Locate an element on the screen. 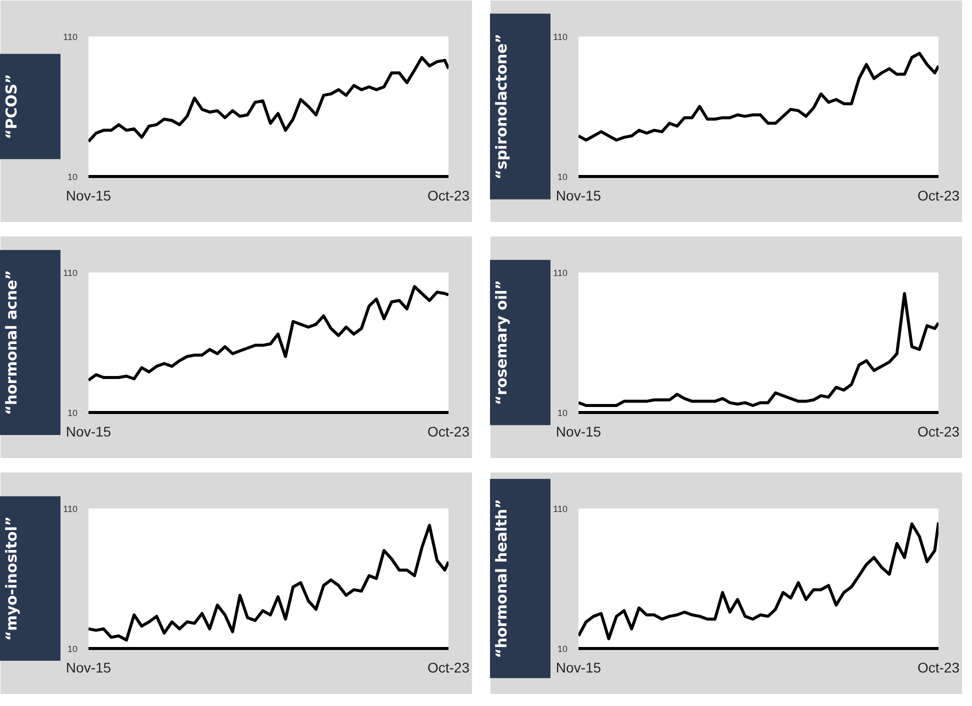 This screenshot has height=706, width=972. text: “myo-inositol” is located at coordinates (11, 578).